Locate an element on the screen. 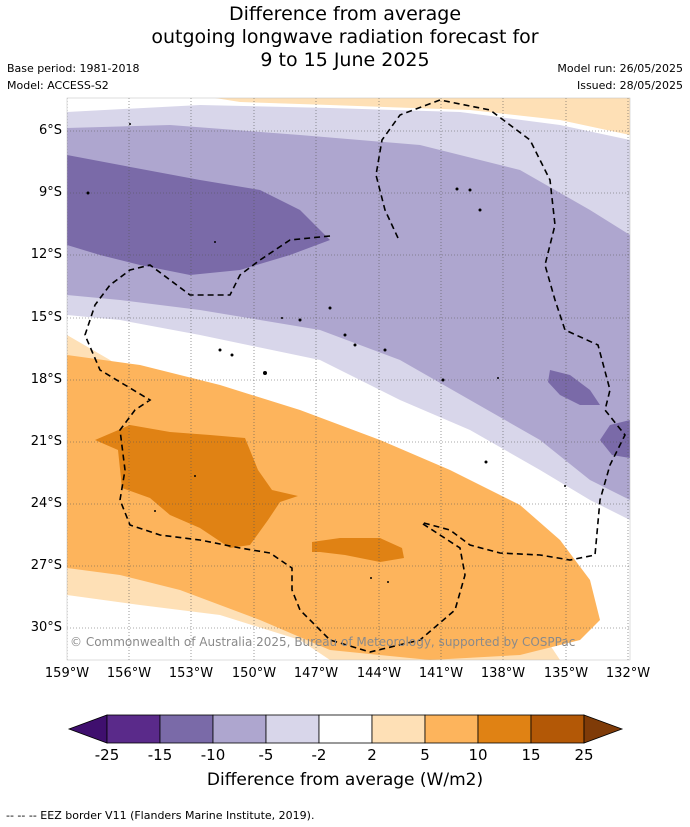 The height and width of the screenshot is (827, 690). colorbar-title: Difference from average (W/m2) is located at coordinates (345, 780).